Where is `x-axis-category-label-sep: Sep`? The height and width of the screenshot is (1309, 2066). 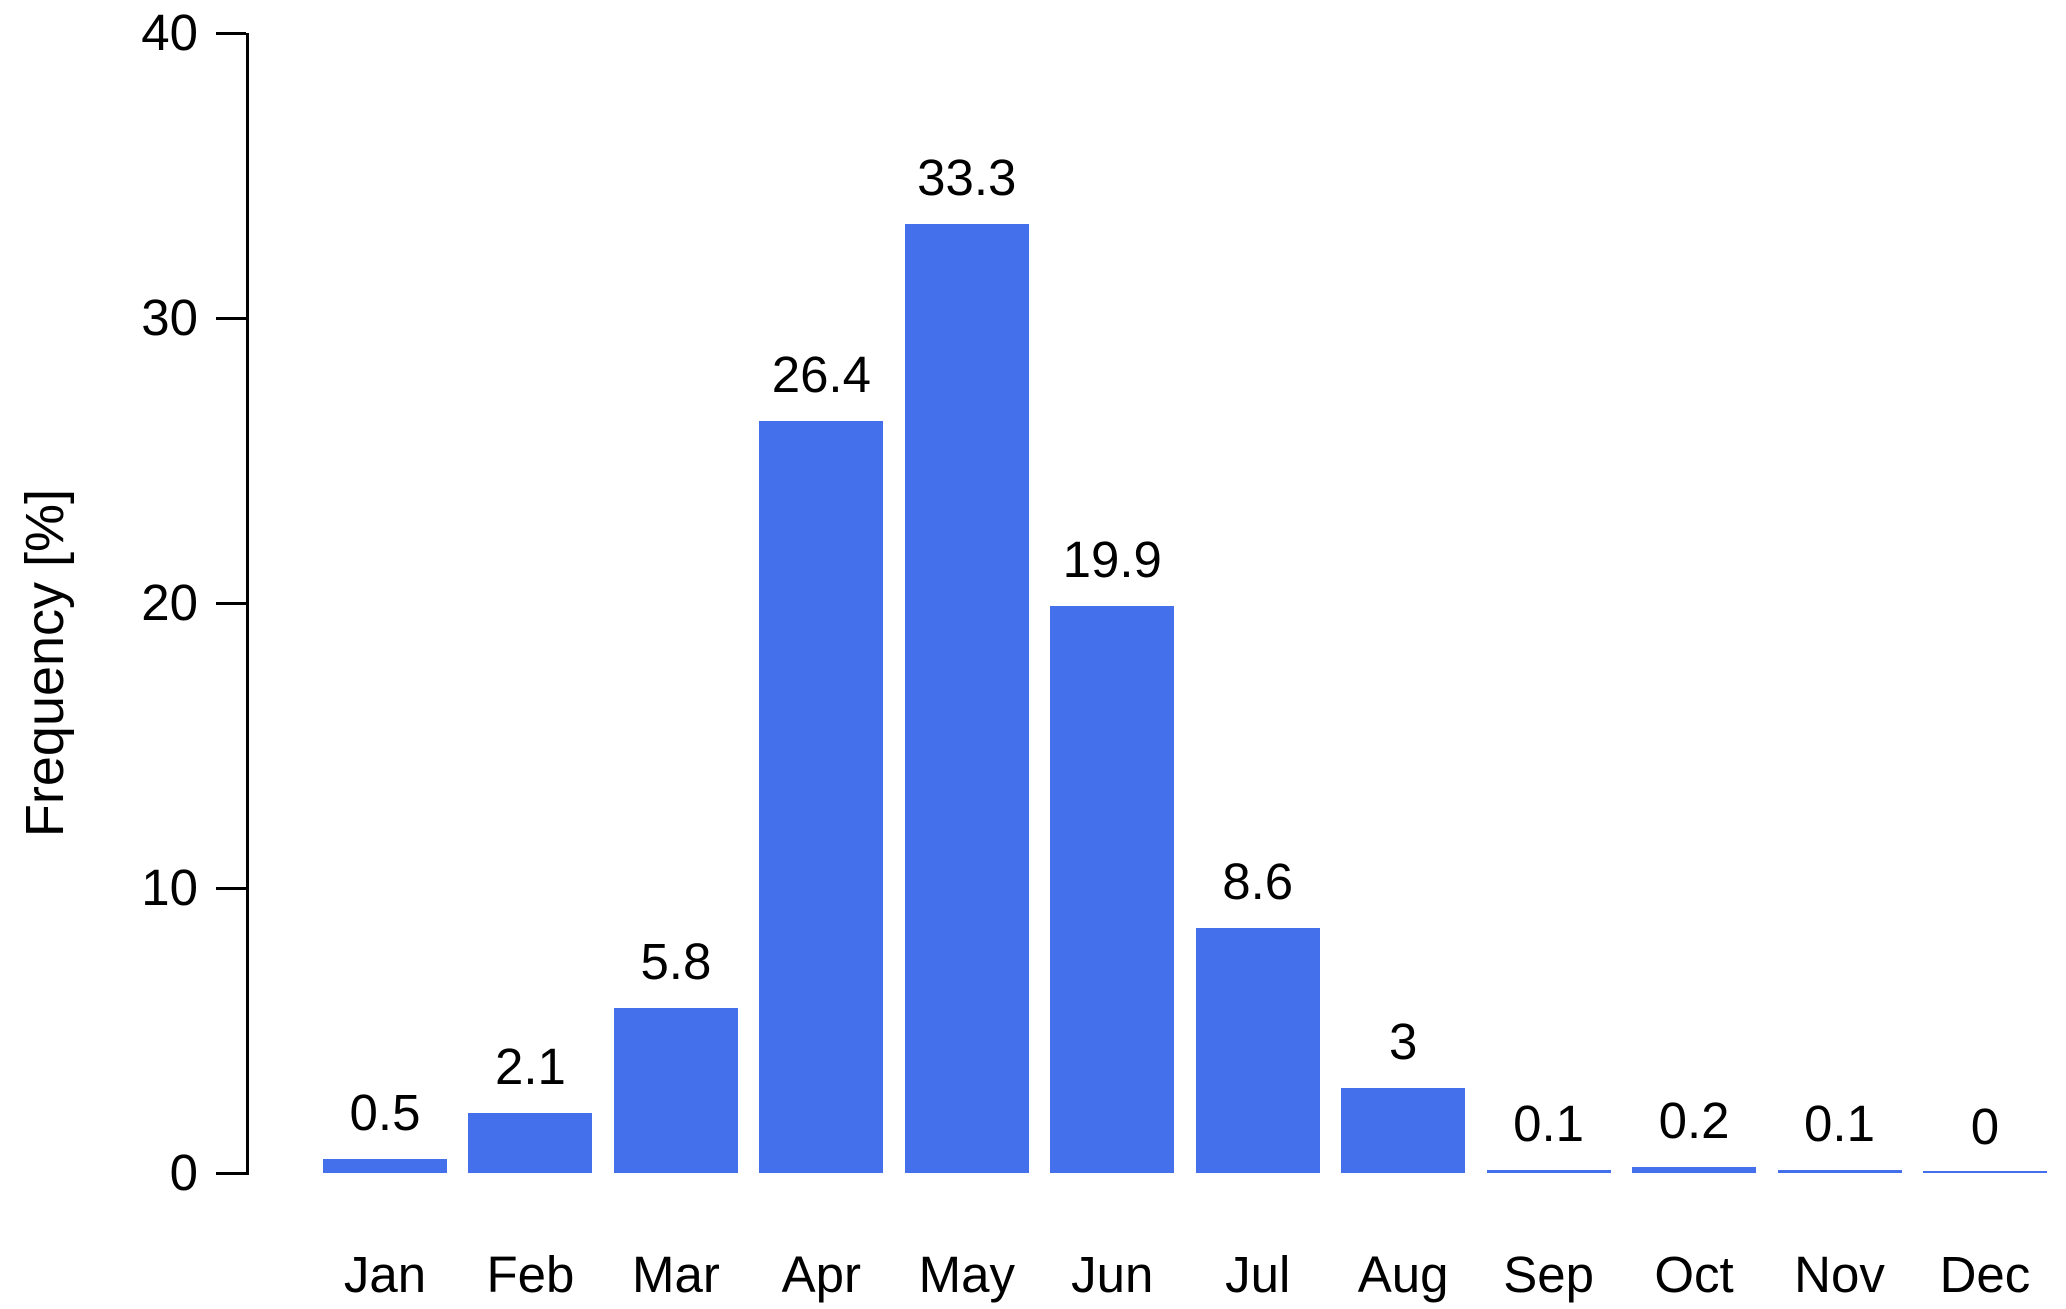
x-axis-category-label-sep: Sep is located at coordinates (1548, 1274).